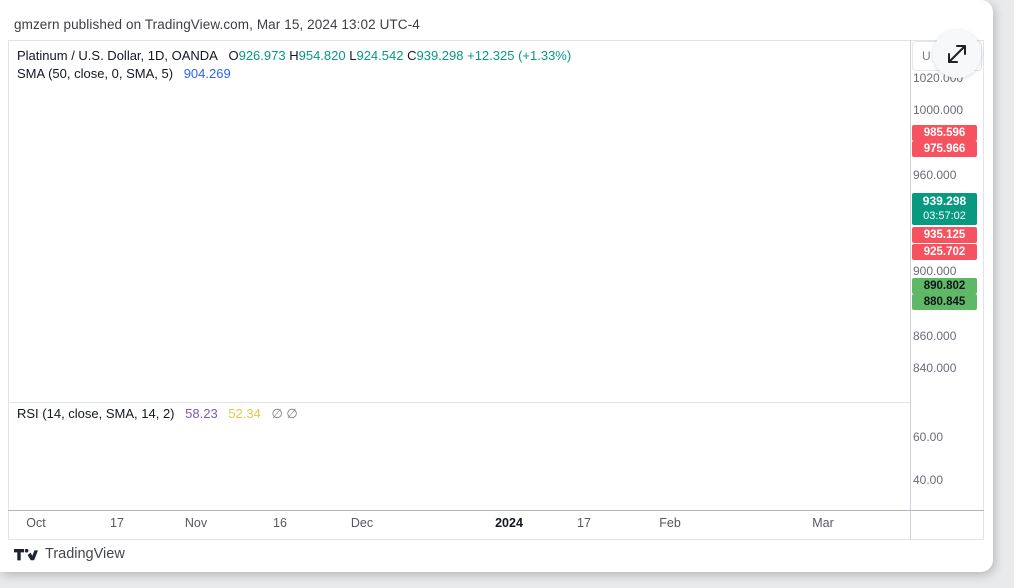 The width and height of the screenshot is (1014, 588). I want to click on ohlc-close: C939.298, so click(435, 55).